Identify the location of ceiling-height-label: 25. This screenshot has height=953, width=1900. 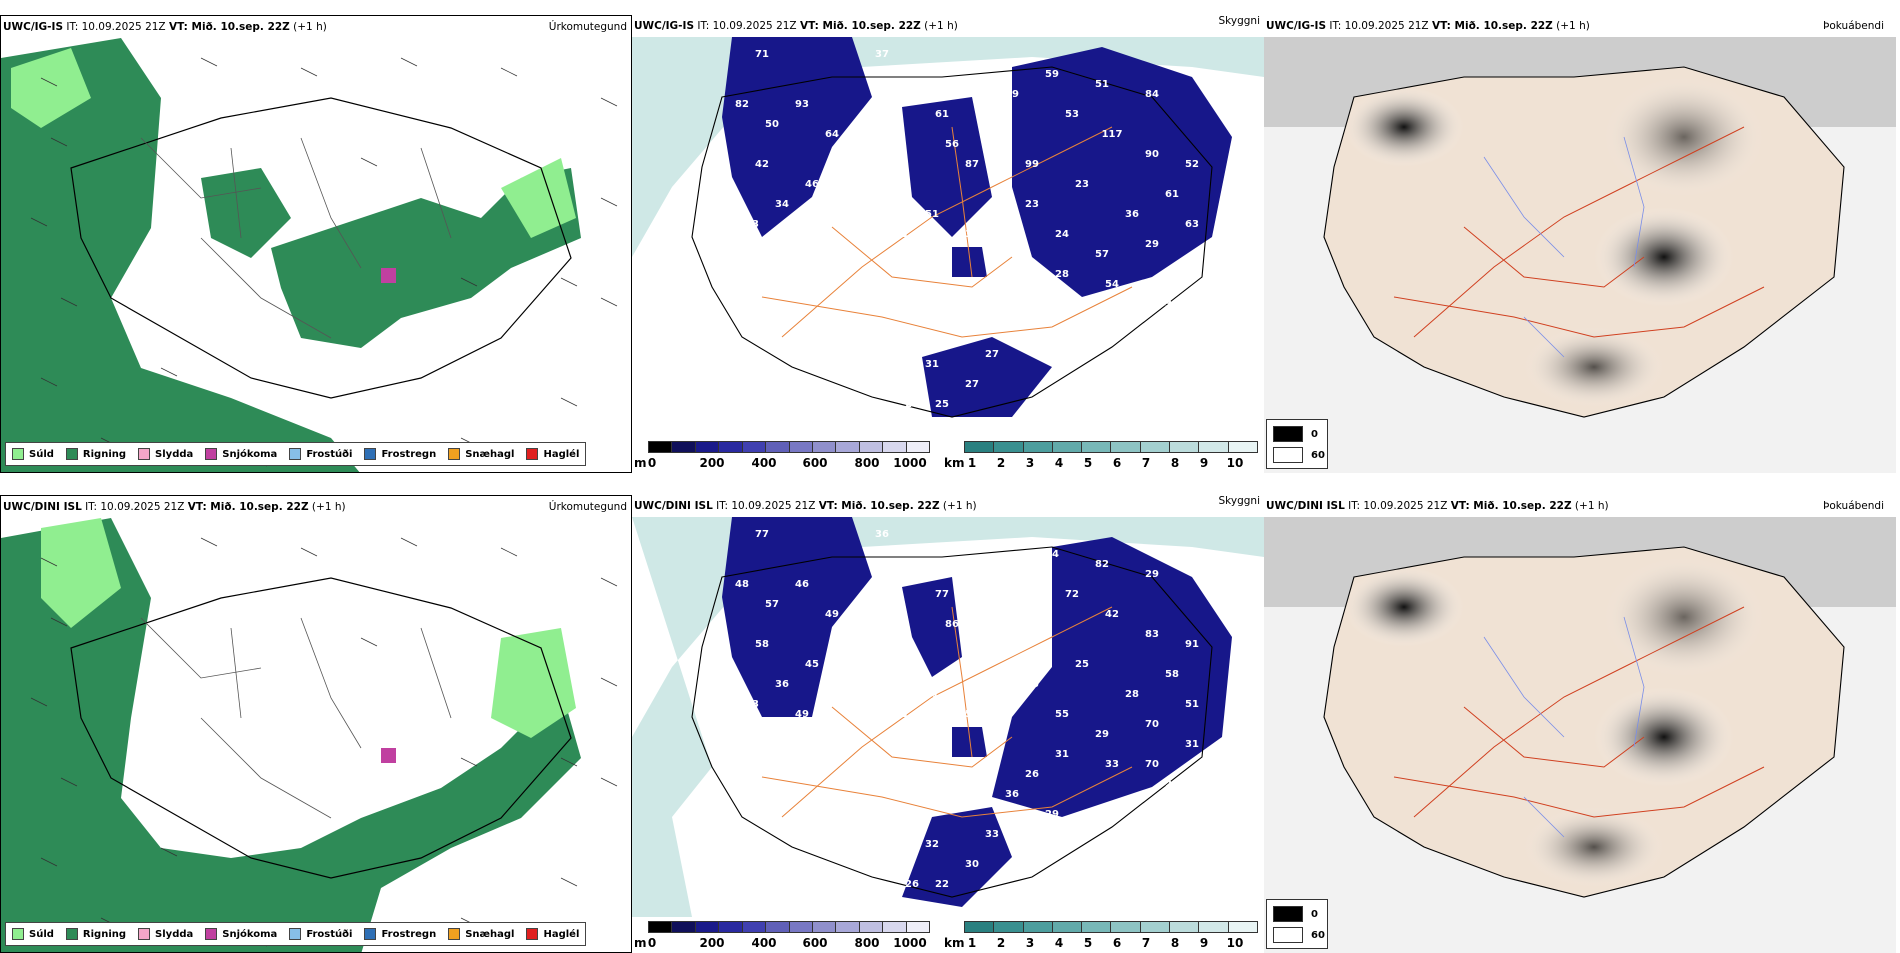
(1082, 664).